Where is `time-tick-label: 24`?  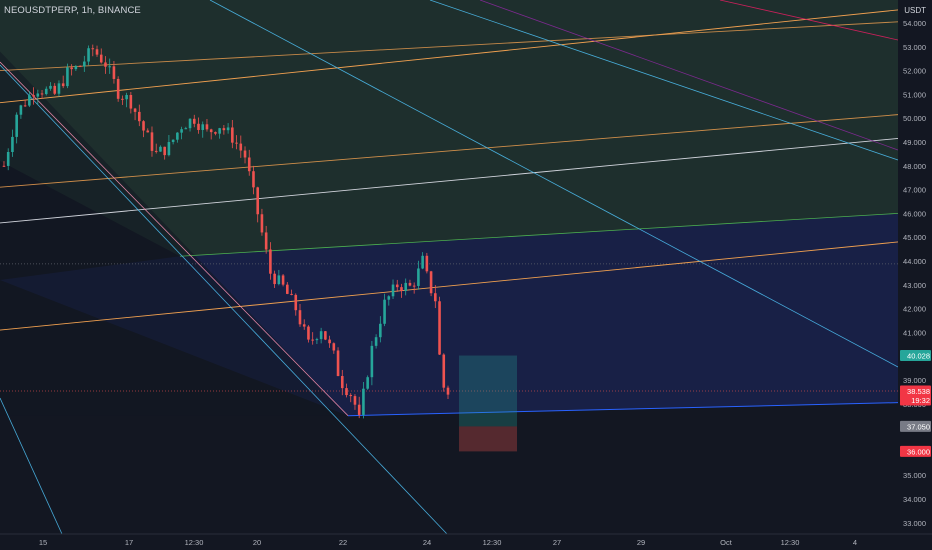
time-tick-label: 24 is located at coordinates (427, 542).